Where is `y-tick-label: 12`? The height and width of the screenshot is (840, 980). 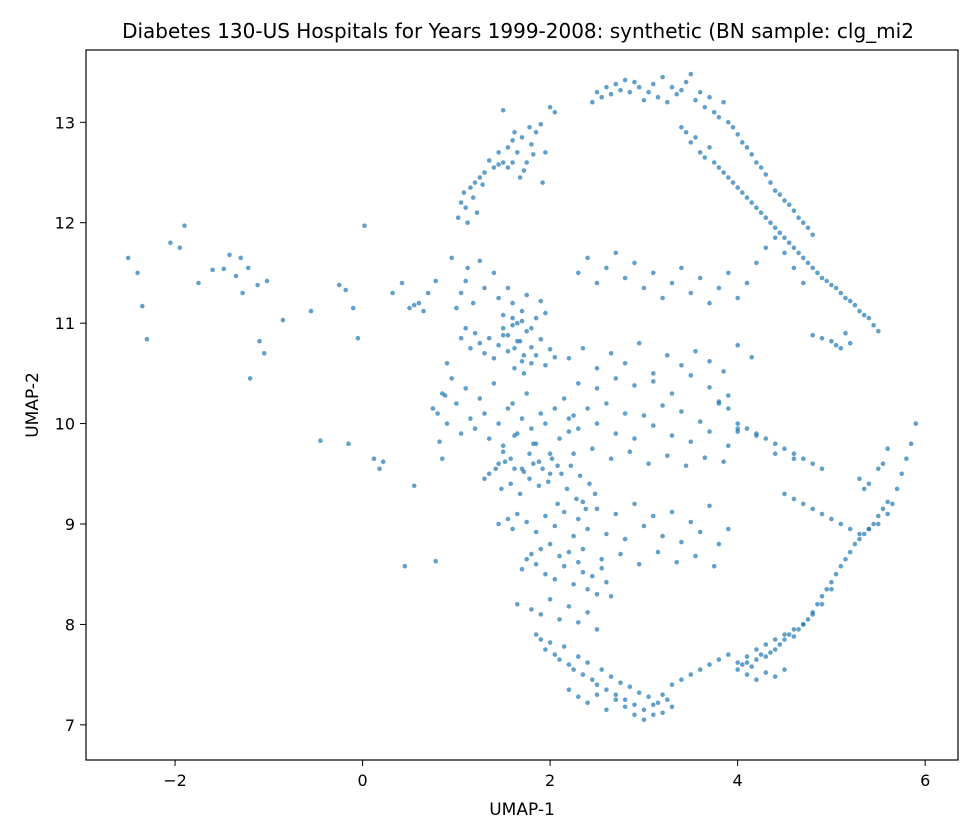 y-tick-label: 12 is located at coordinates (65, 223).